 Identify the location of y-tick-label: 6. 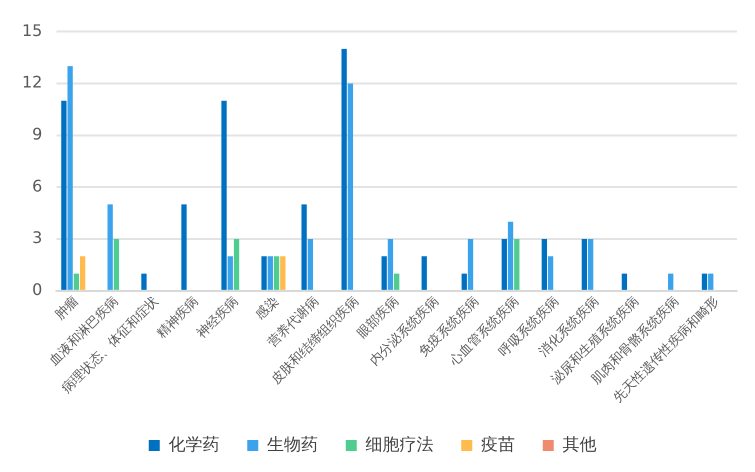
(37, 186).